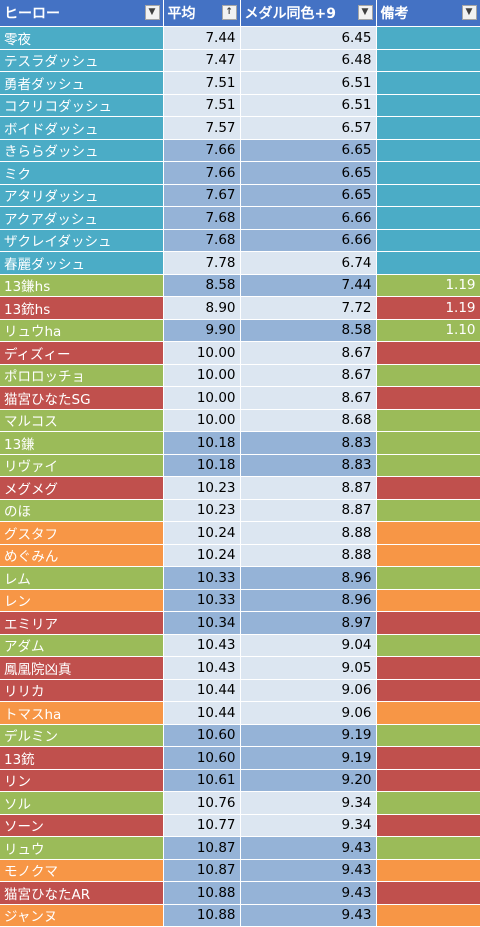  Describe the element at coordinates (202, 263) in the screenshot. I see `average-cell: 7.78` at that location.